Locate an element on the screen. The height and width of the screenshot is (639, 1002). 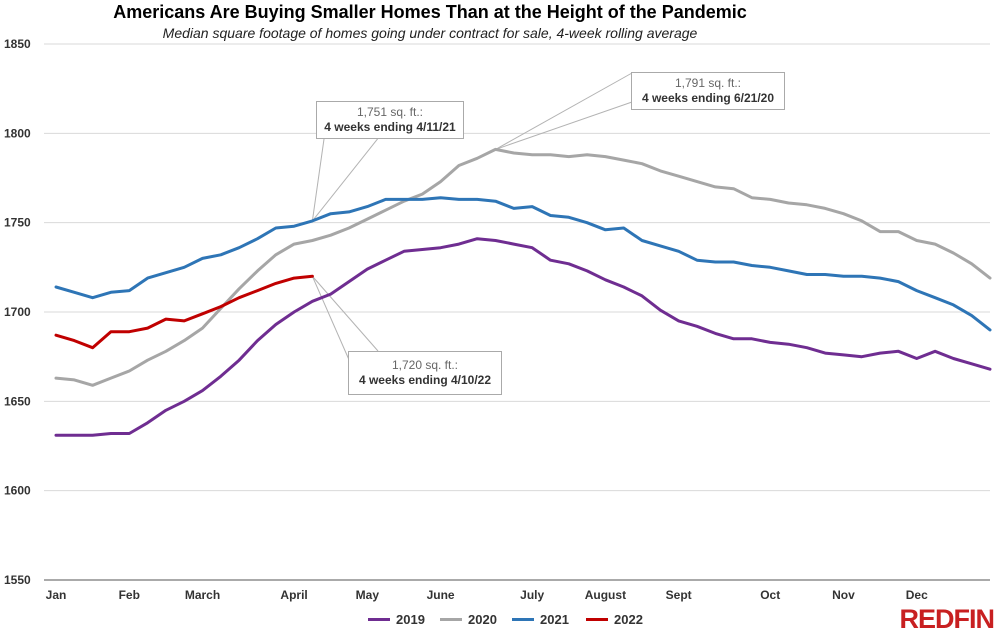
y-axis-ticks: 1550 1600 1650 1700 1750 1800 1850 is located at coordinates (17, 312).